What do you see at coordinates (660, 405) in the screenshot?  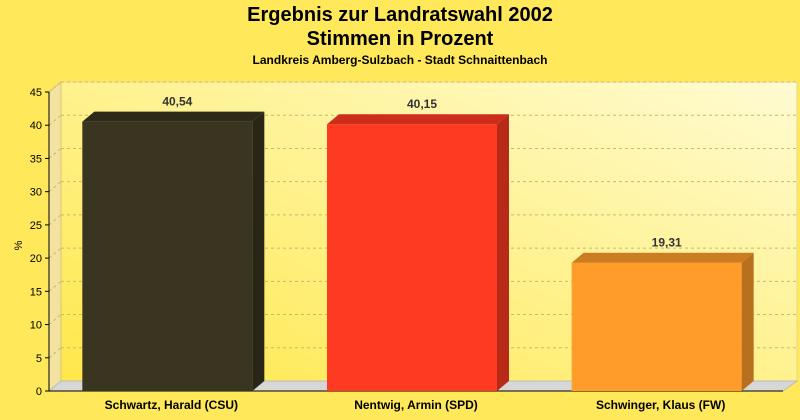 I see `x-tick-label: Schwinger, Klaus (FW)` at bounding box center [660, 405].